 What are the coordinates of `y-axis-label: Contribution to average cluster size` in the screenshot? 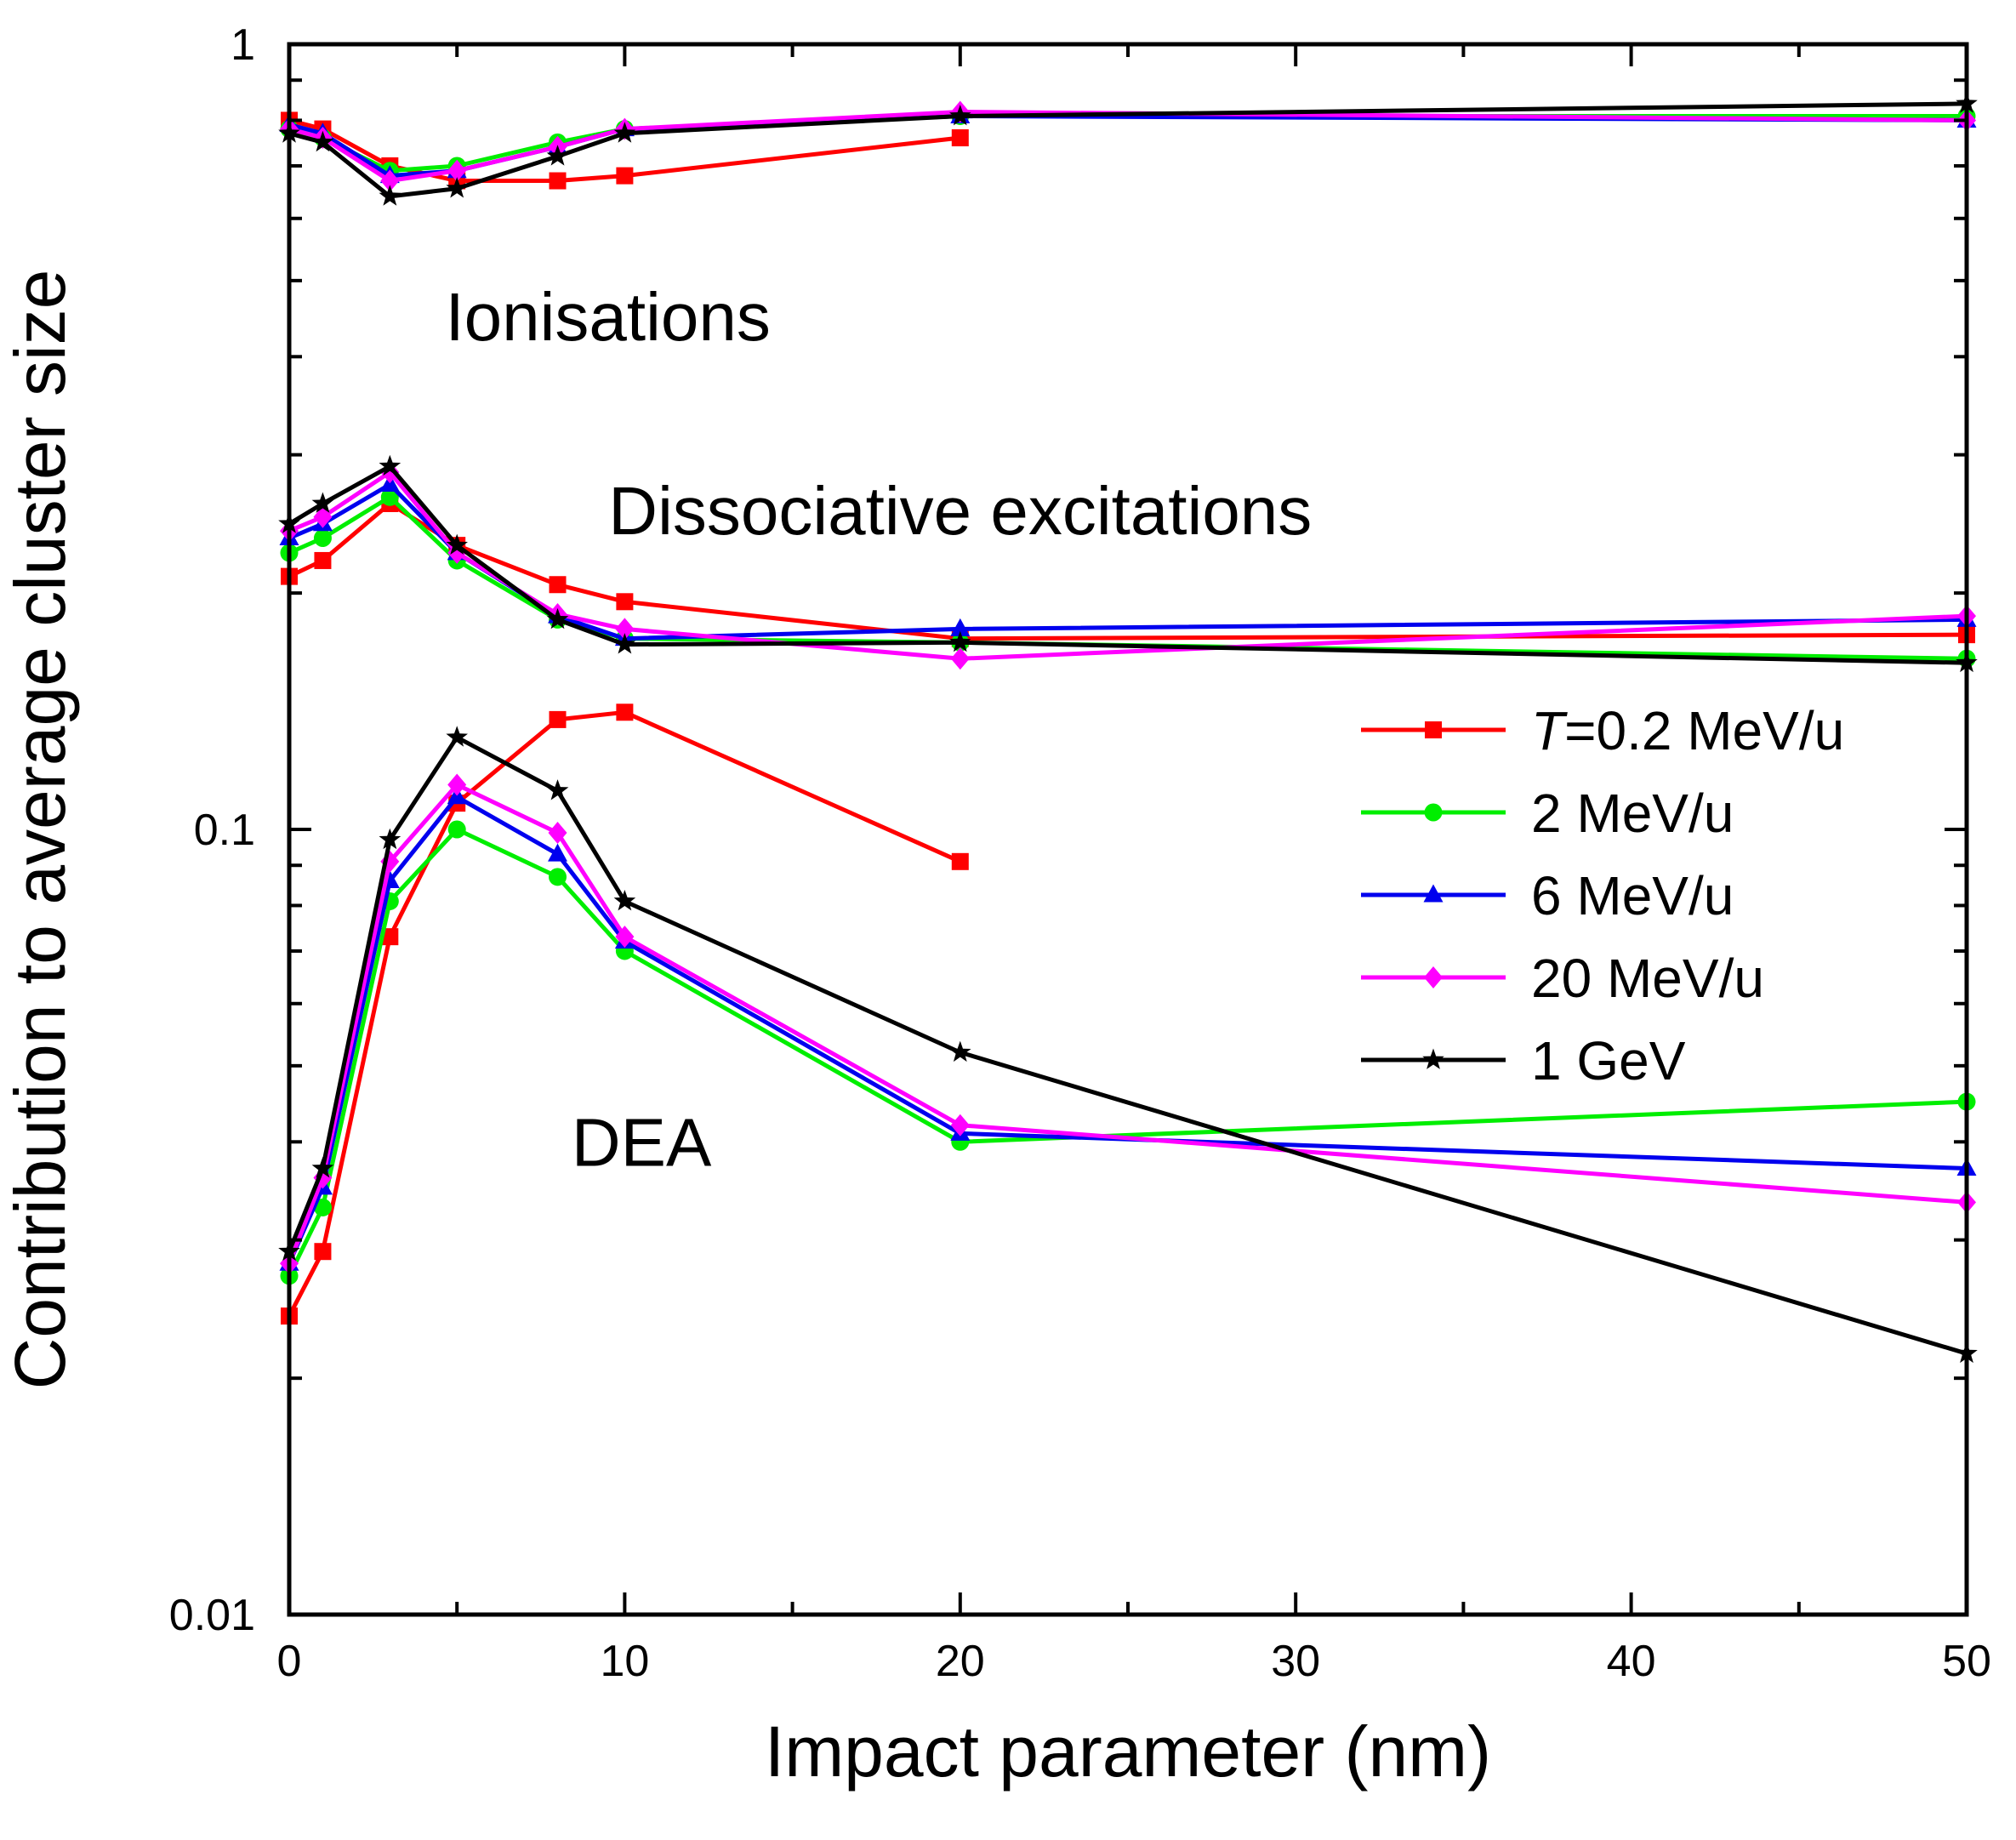 It's located at (40, 830).